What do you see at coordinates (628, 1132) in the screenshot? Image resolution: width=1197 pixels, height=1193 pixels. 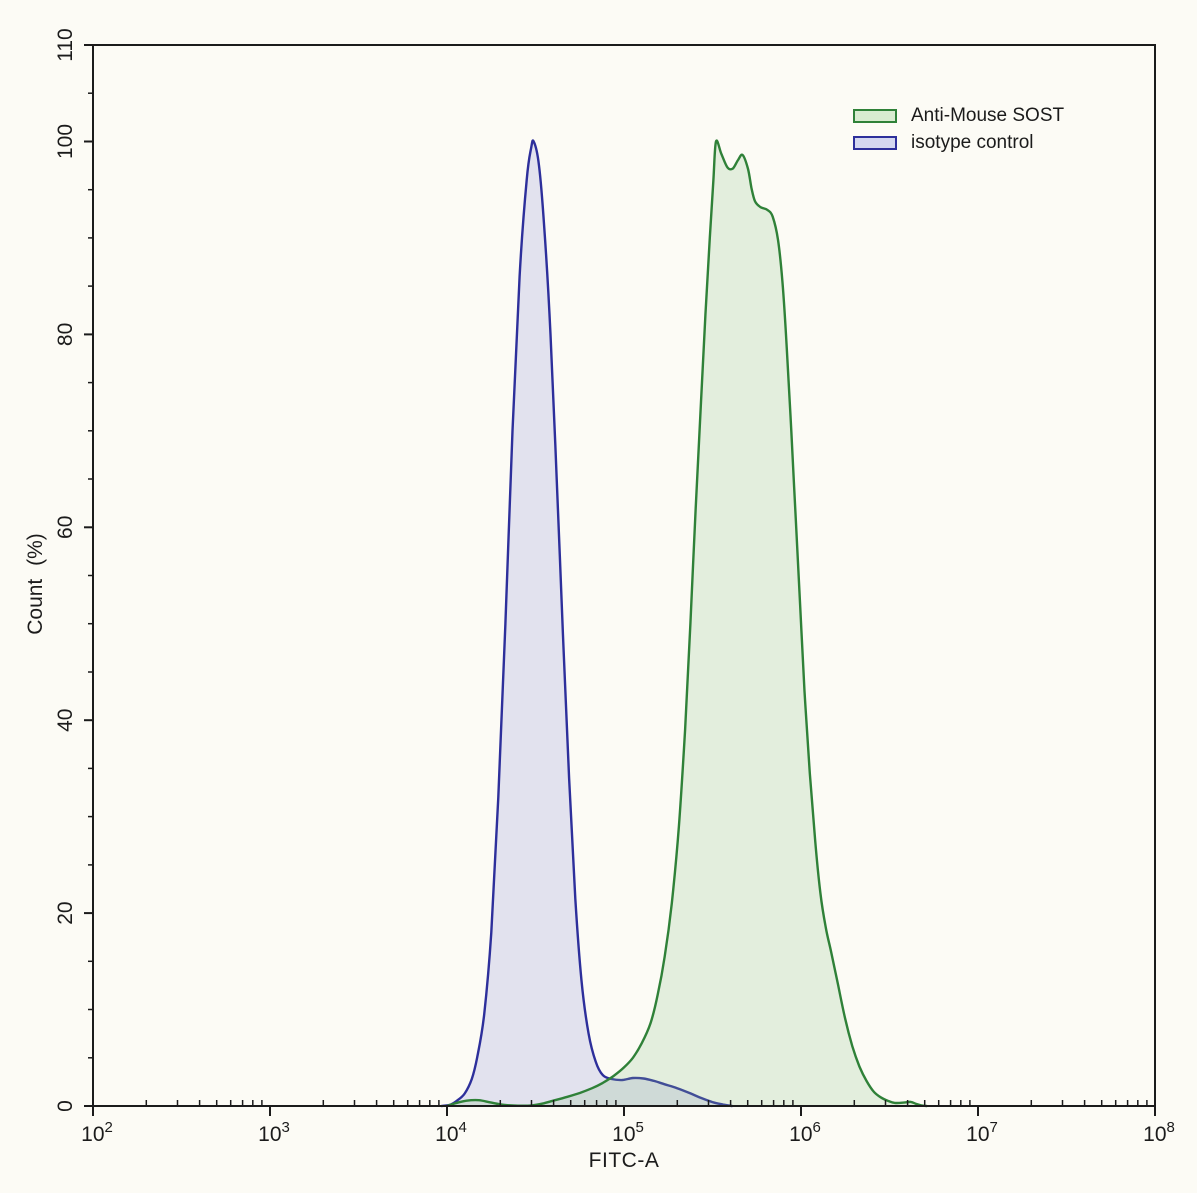 I see `x-tick-label: 10⁵` at bounding box center [628, 1132].